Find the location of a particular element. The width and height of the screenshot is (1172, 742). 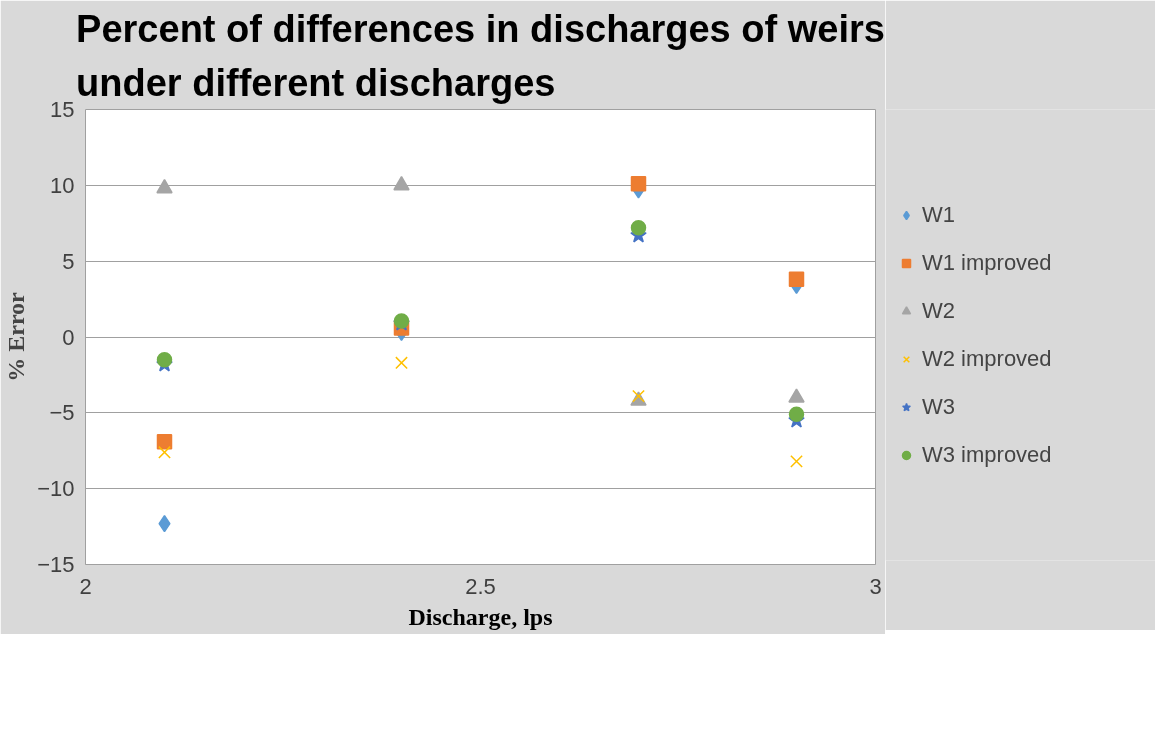

y-tick-label: −15 is located at coordinates (56, 564).